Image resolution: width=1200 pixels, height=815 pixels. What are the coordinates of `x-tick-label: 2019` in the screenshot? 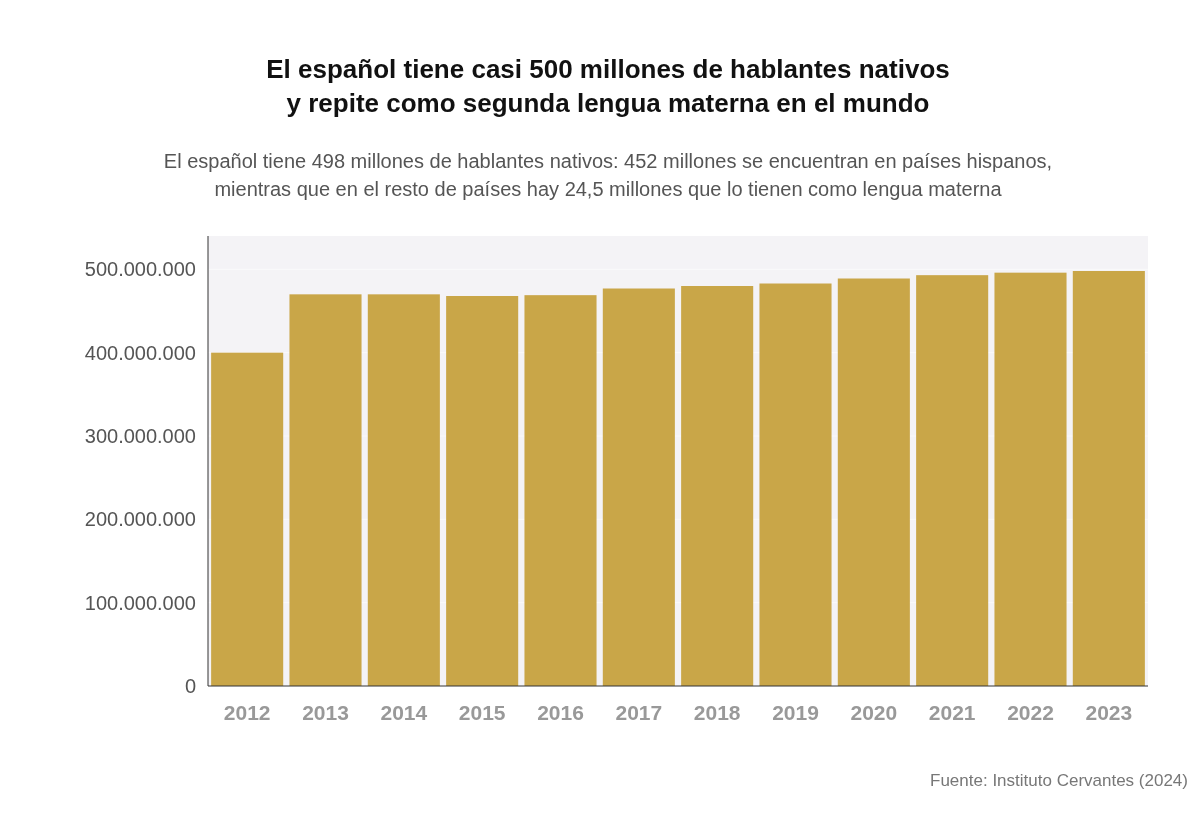 It's located at (795, 712).